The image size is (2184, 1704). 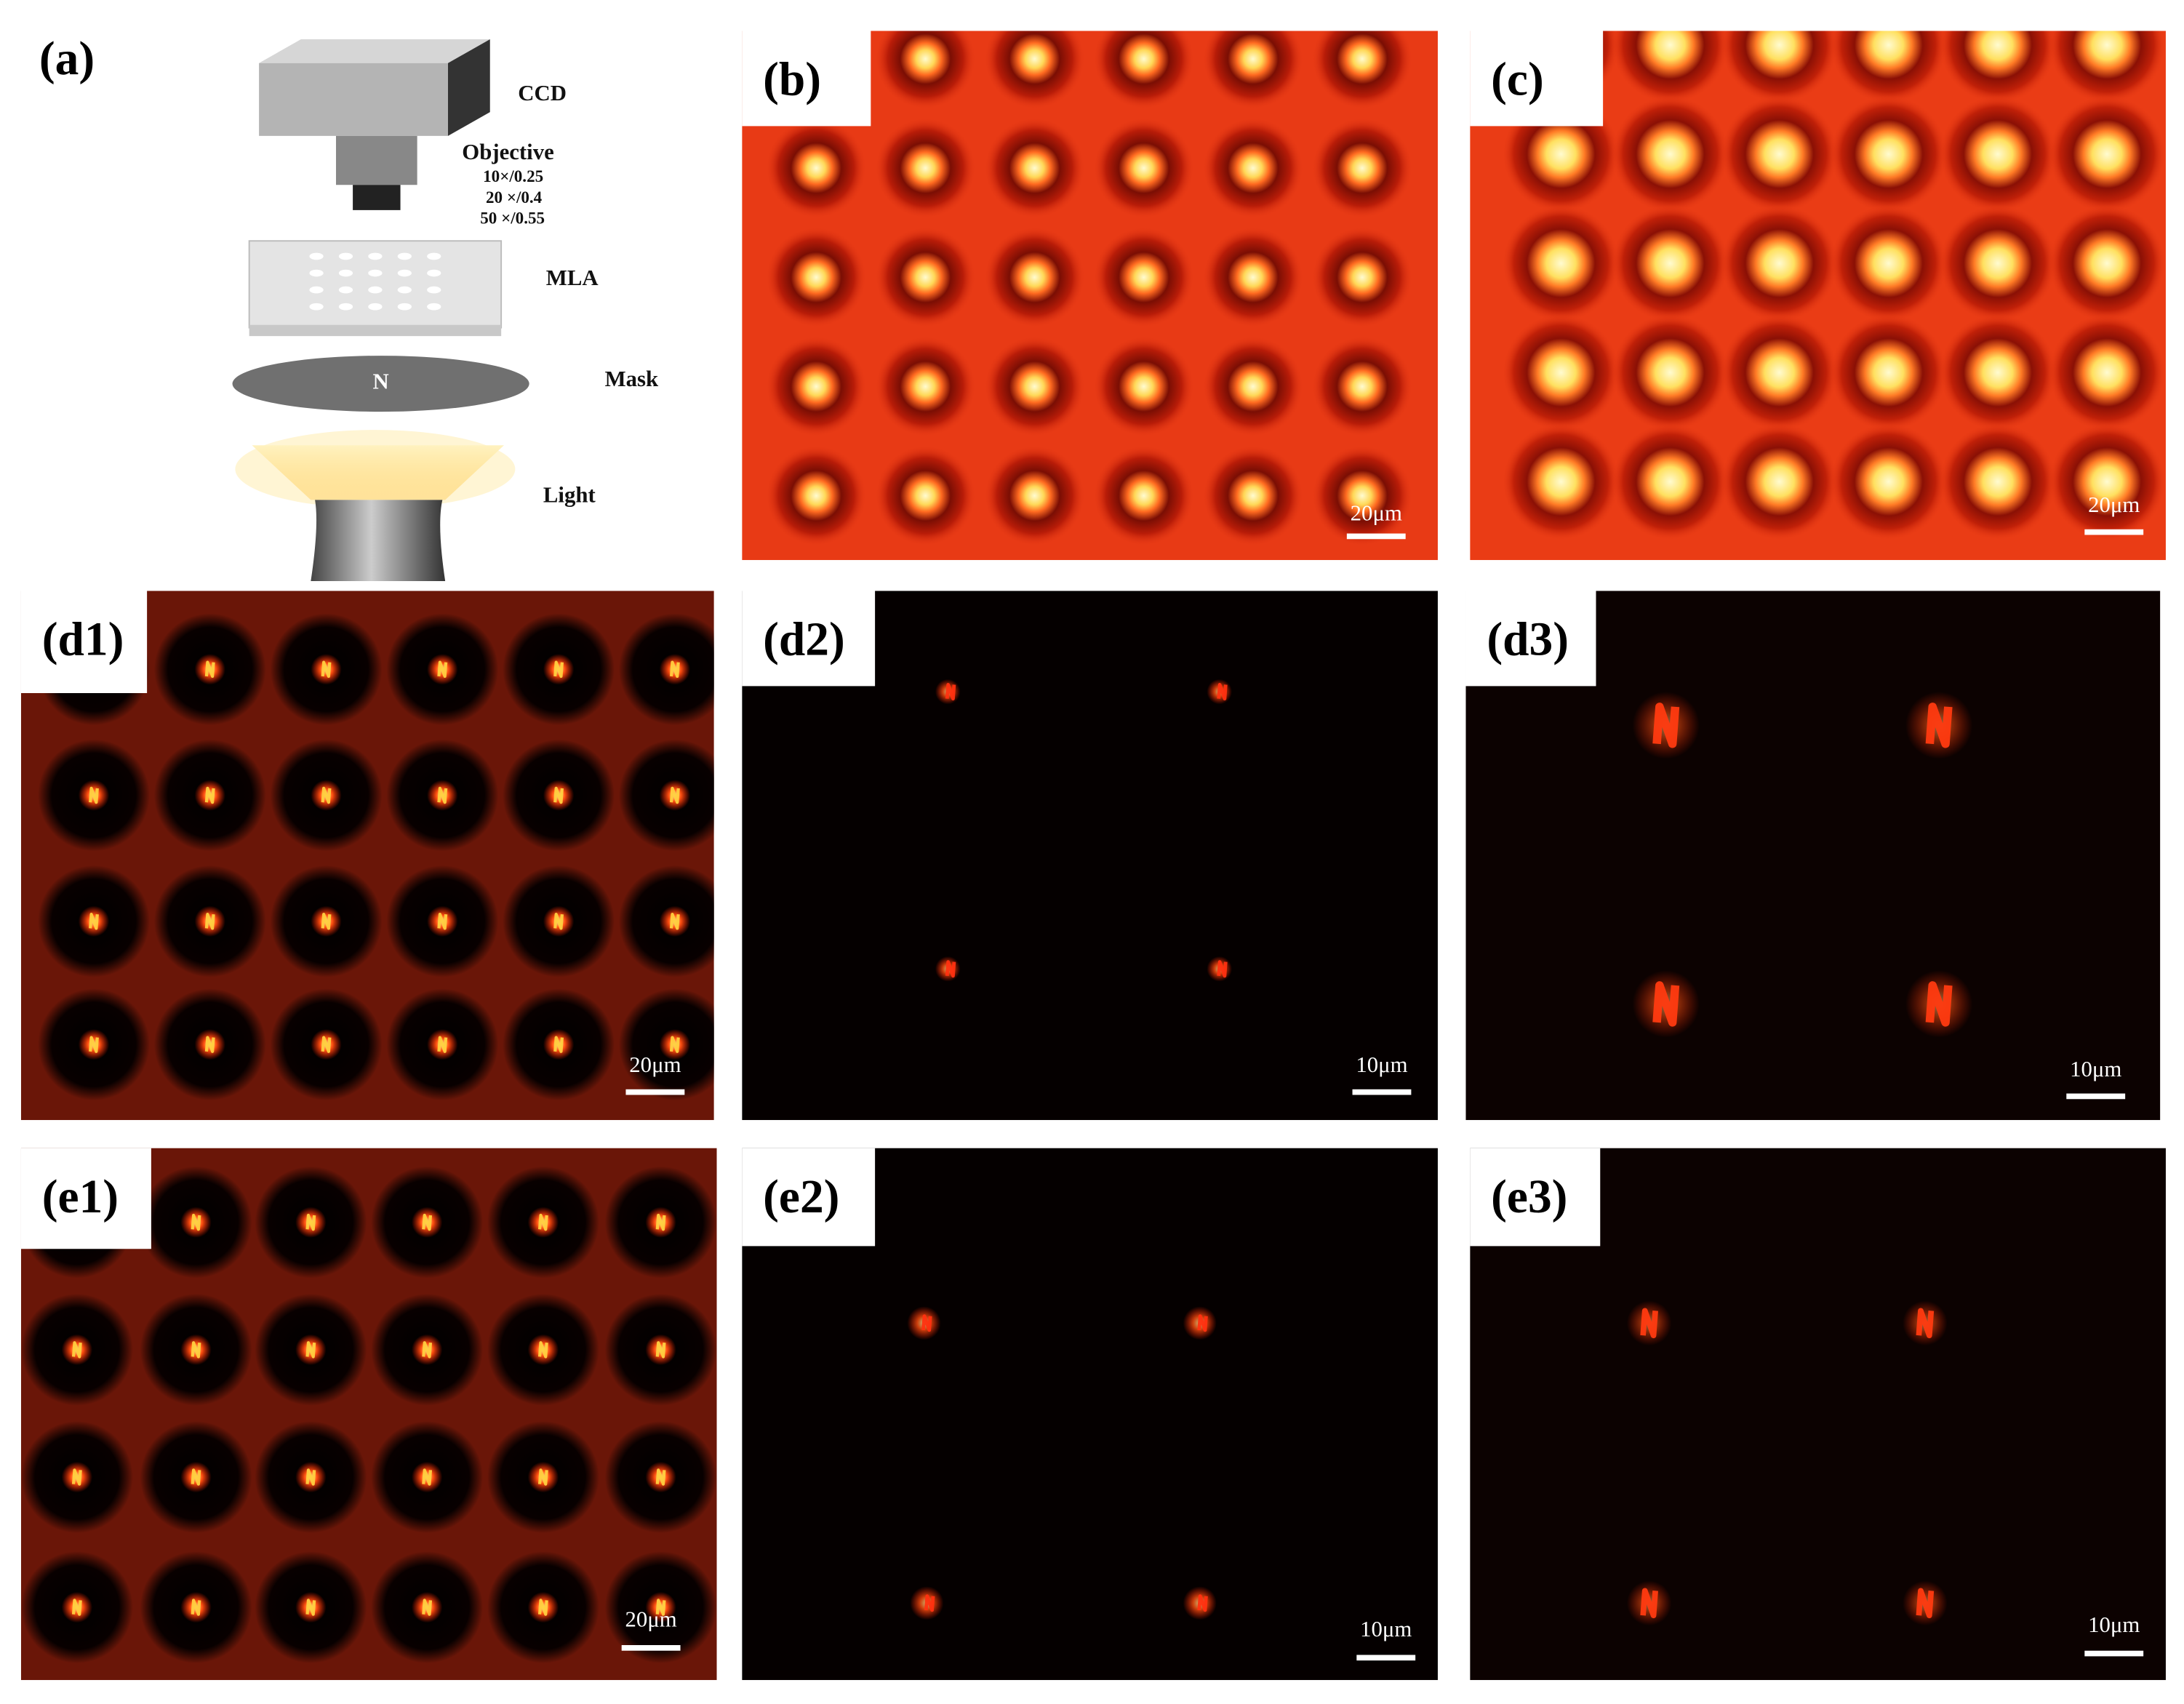 What do you see at coordinates (1529, 1197) in the screenshot?
I see `panel-label: (e3)` at bounding box center [1529, 1197].